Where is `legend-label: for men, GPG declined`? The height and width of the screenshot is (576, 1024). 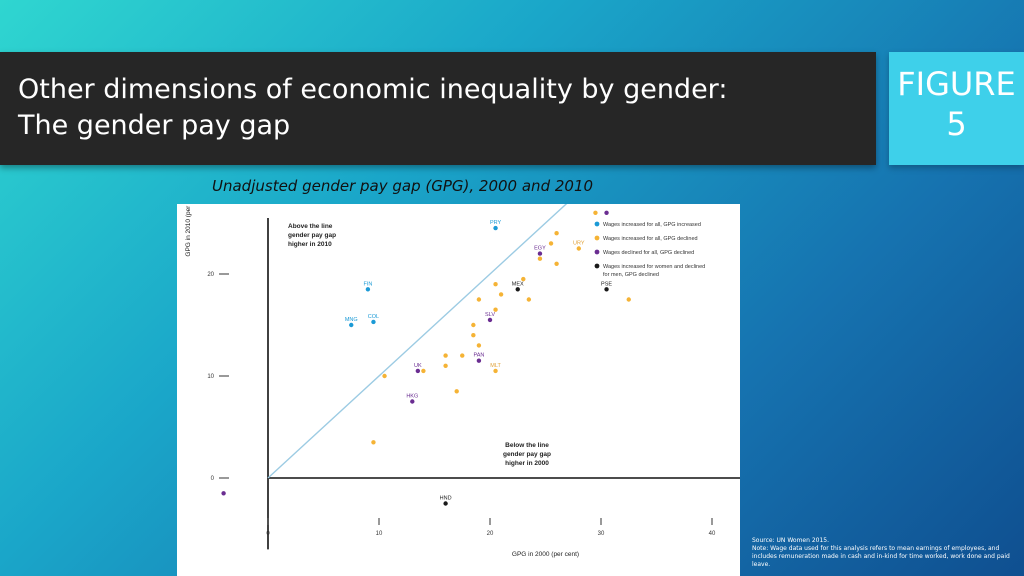 legend-label: for men, GPG declined is located at coordinates (631, 275).